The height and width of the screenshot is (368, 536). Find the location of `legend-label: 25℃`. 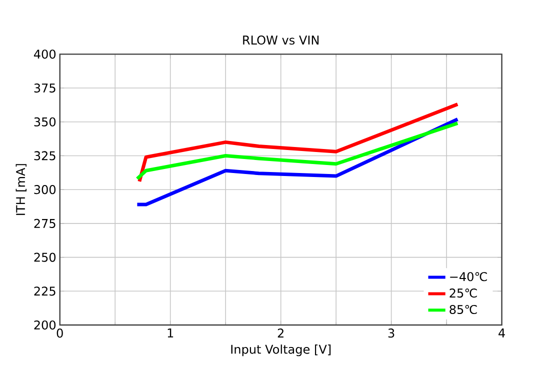

legend-label: 25℃ is located at coordinates (463, 293).